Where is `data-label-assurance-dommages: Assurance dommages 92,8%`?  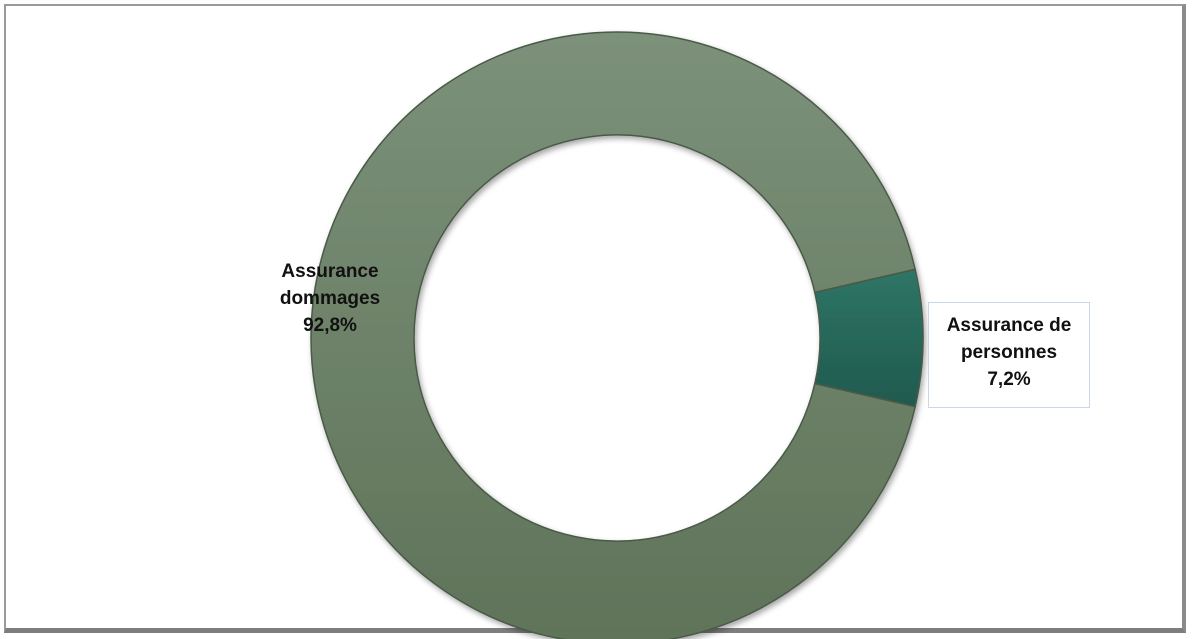 data-label-assurance-dommages: Assurance dommages 92,8% is located at coordinates (330, 298).